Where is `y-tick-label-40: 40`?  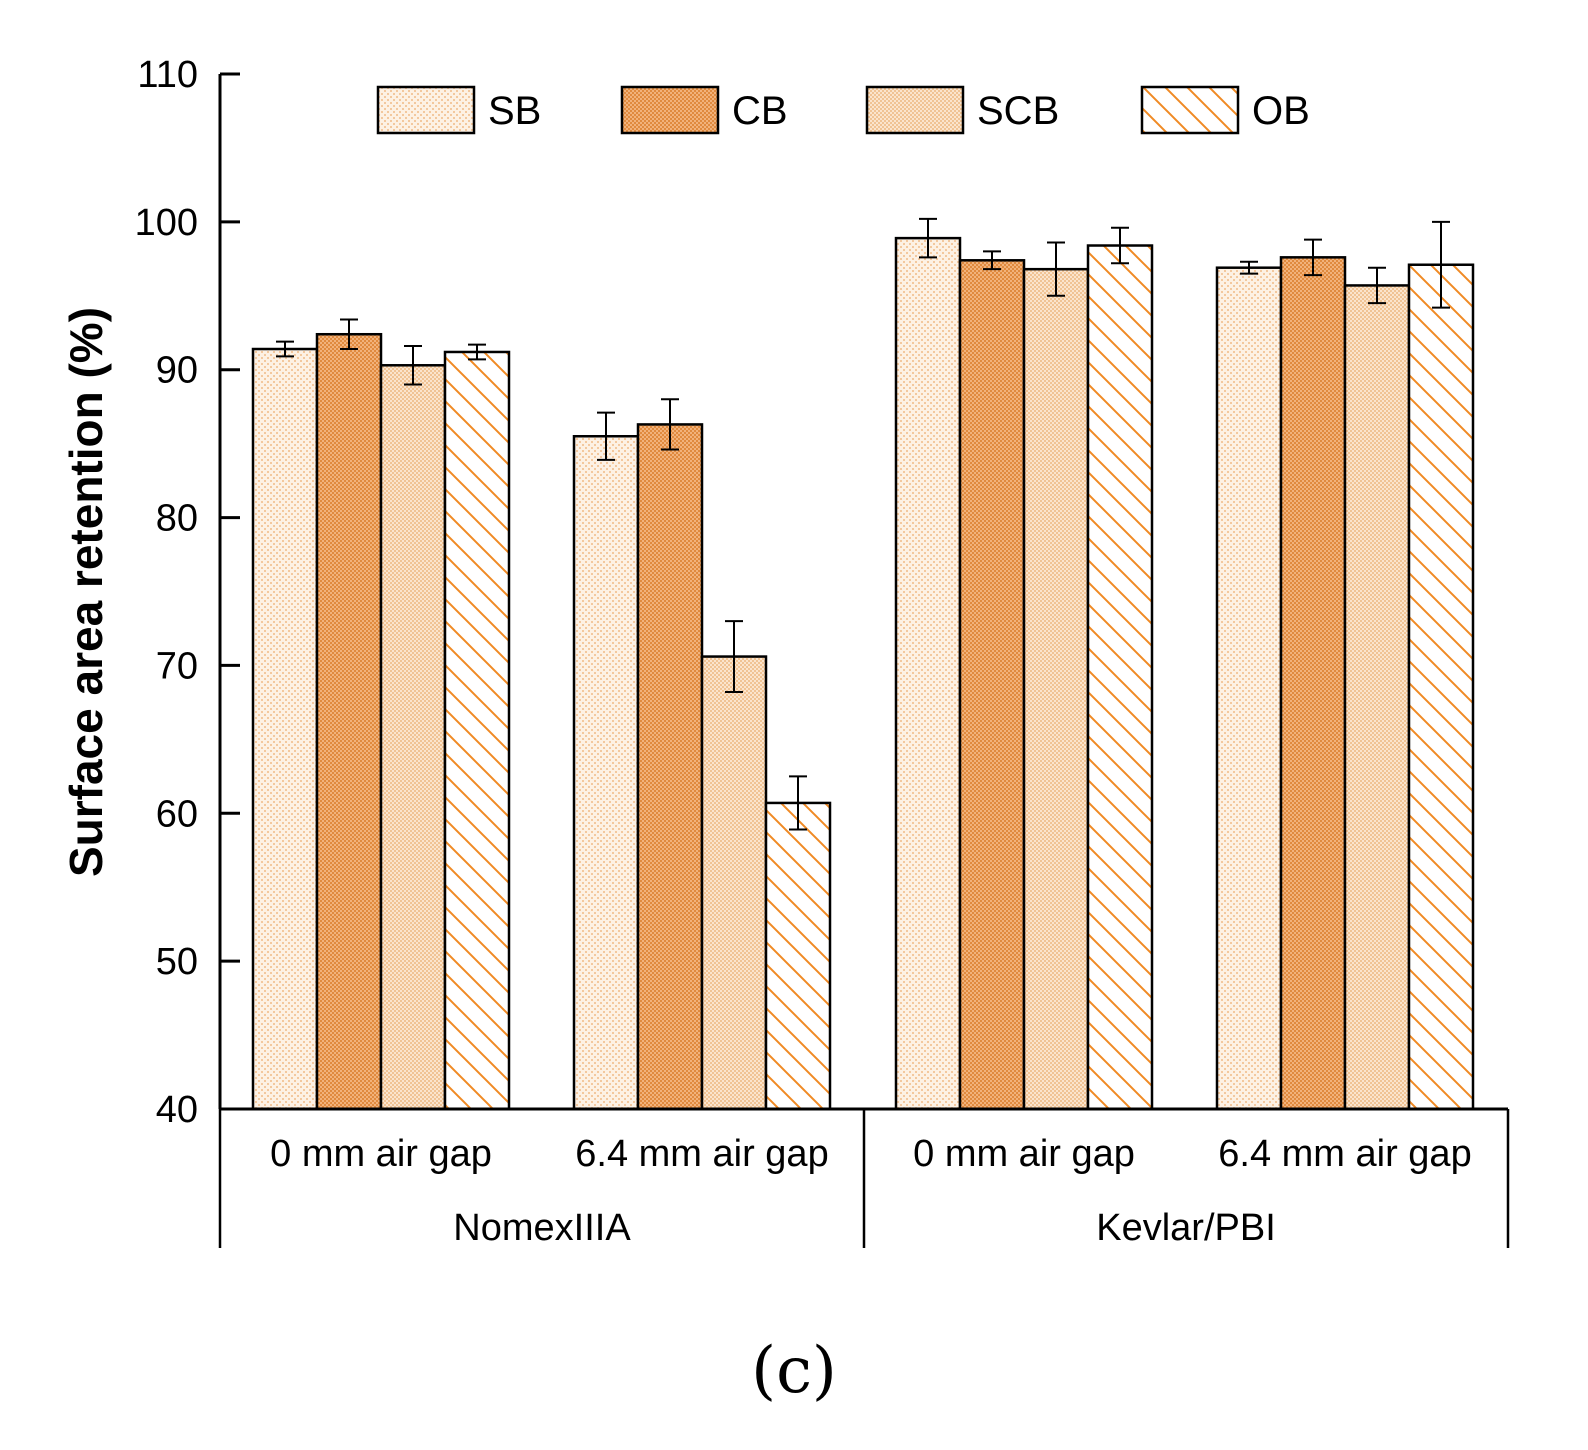 y-tick-label-40: 40 is located at coordinates (177, 1110).